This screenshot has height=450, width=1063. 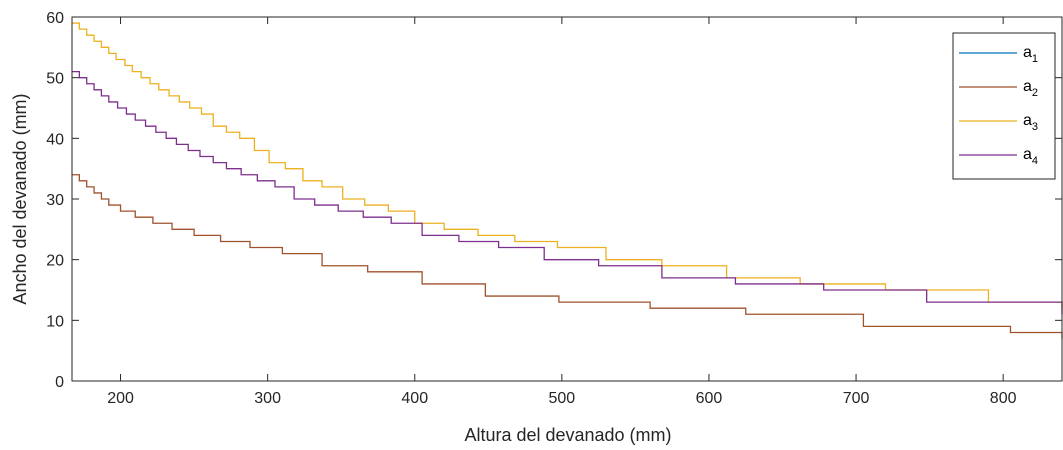 What do you see at coordinates (20, 198) in the screenshot?
I see `y-axis-label: Ancho del devanado (mm)` at bounding box center [20, 198].